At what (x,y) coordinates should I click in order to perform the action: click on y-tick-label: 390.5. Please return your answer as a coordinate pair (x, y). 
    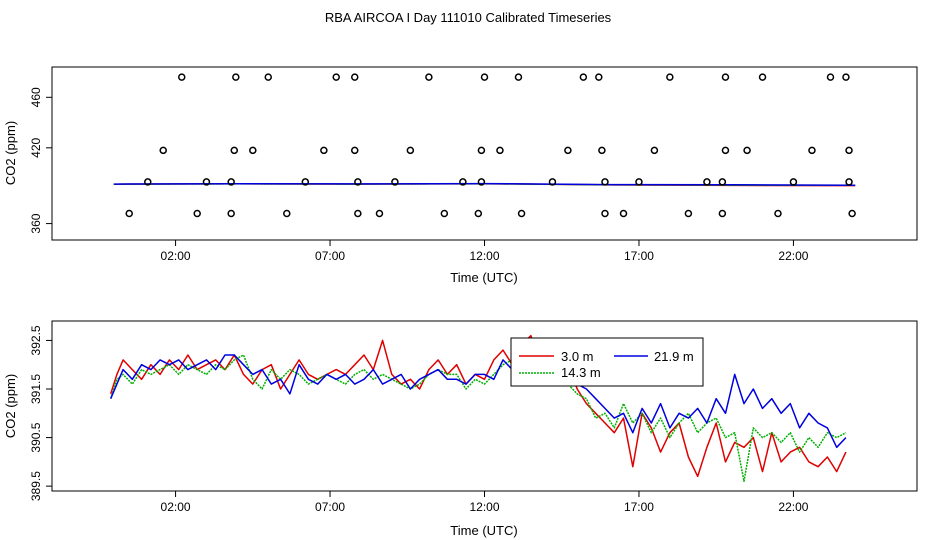
    Looking at the image, I should click on (36, 437).